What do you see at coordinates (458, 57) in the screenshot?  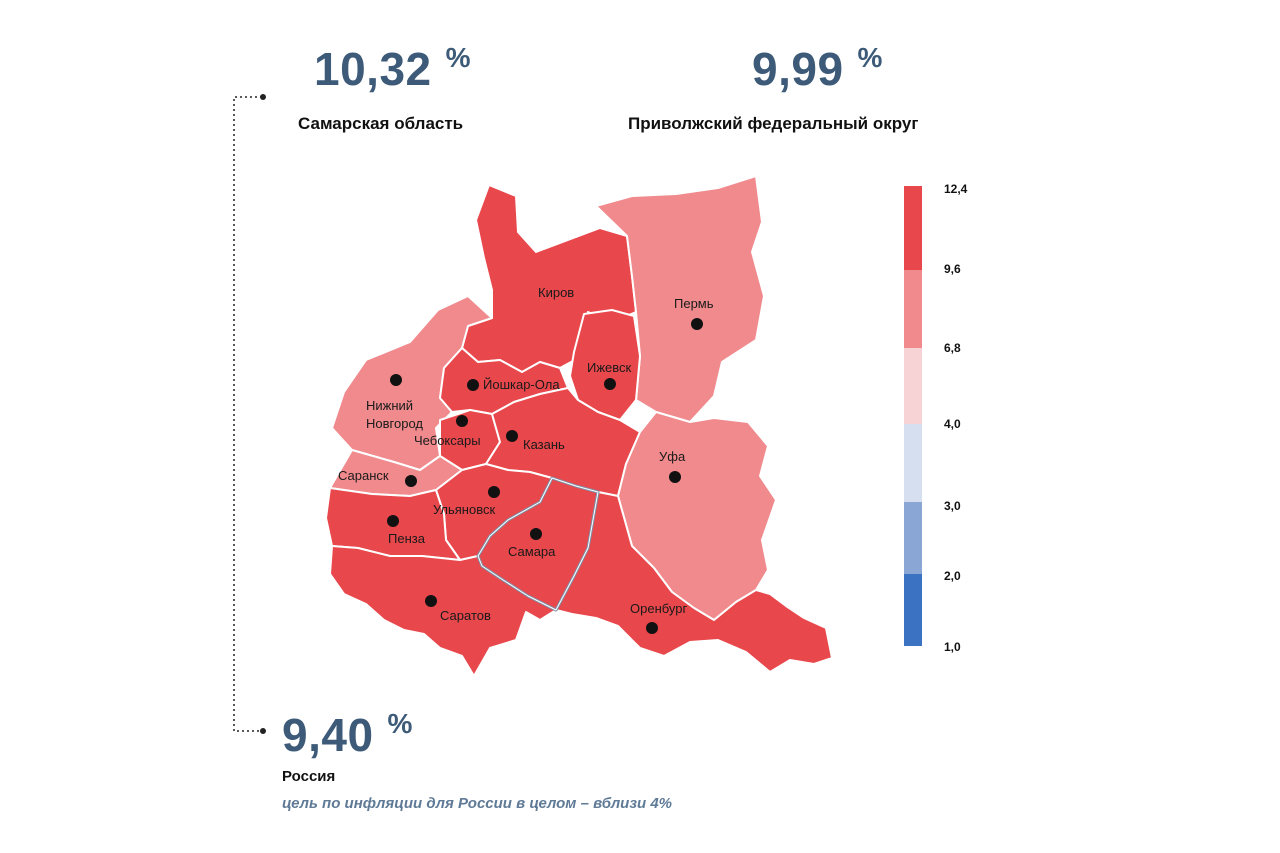 I see `samara-value-unit: %` at bounding box center [458, 57].